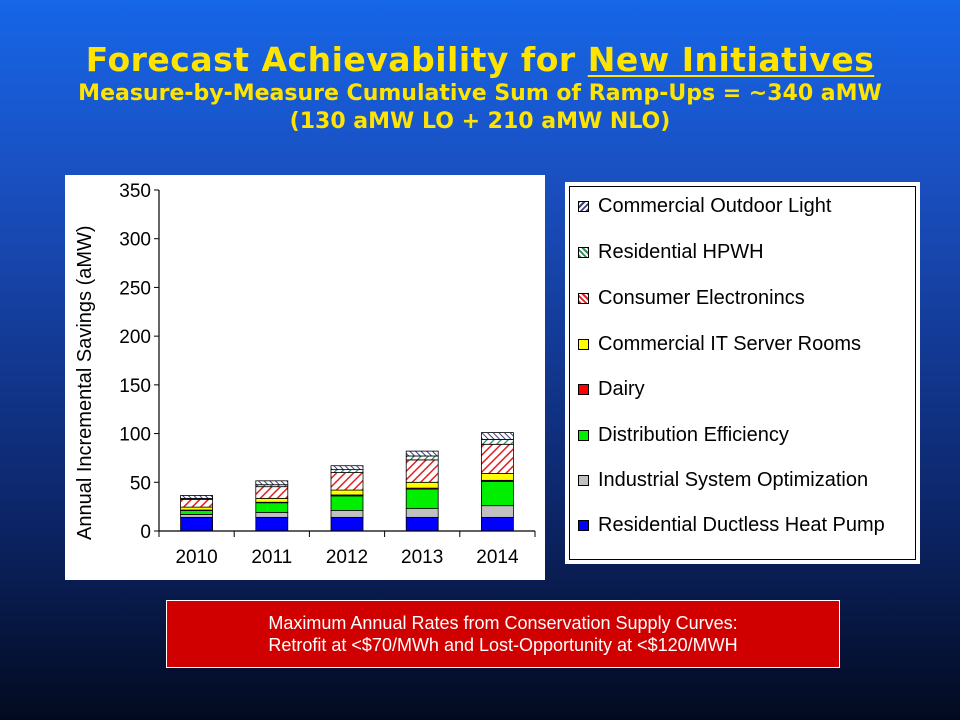 Image resolution: width=960 pixels, height=720 pixels. Describe the element at coordinates (135, 288) in the screenshot. I see `y-tick-label: 250` at that location.